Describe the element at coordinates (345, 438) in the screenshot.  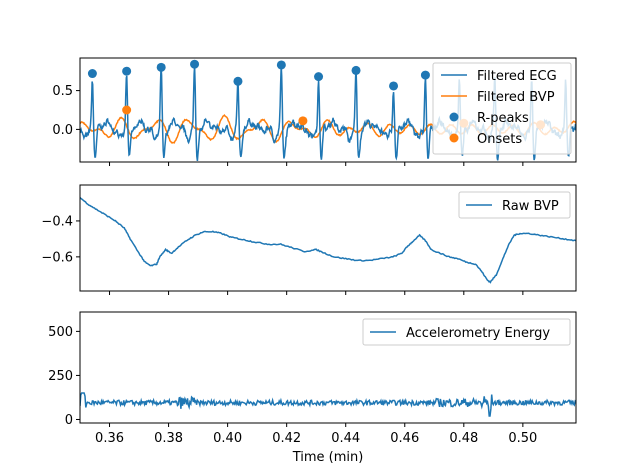
I see `x-tick-label: 0.44` at that location.